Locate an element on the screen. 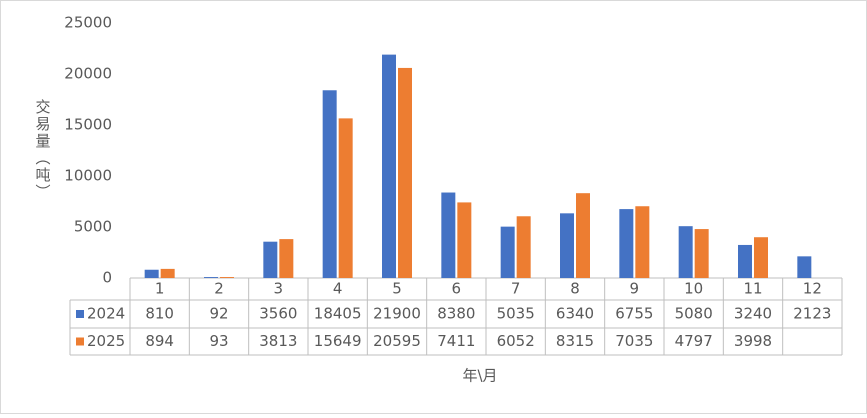  table-value: 92 is located at coordinates (218, 314).